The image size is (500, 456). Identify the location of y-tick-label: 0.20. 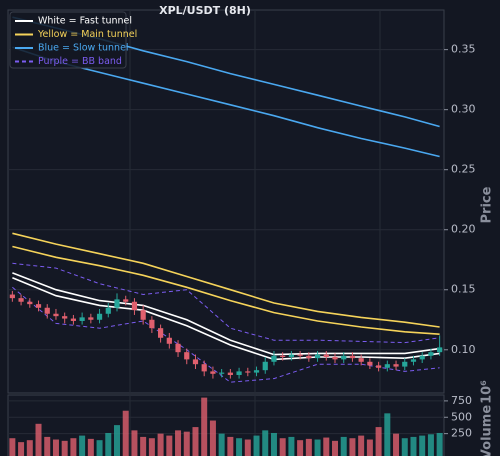
(463, 229).